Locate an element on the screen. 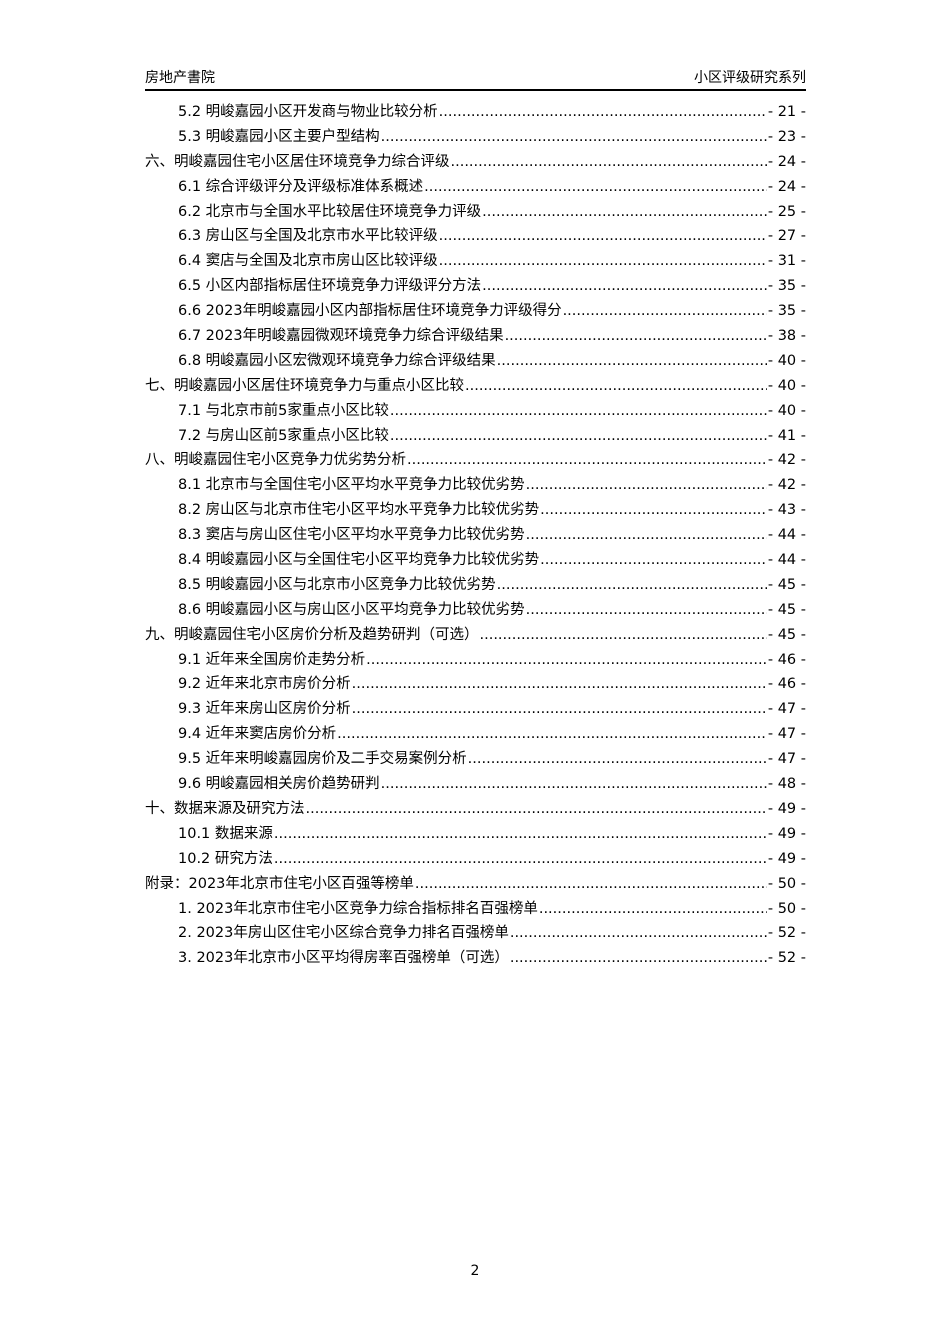 The height and width of the screenshot is (1344, 950). toc-entry-title: 6.7 2023年明峻嘉园微观环境竞争力综合评级结果 is located at coordinates (341, 336).